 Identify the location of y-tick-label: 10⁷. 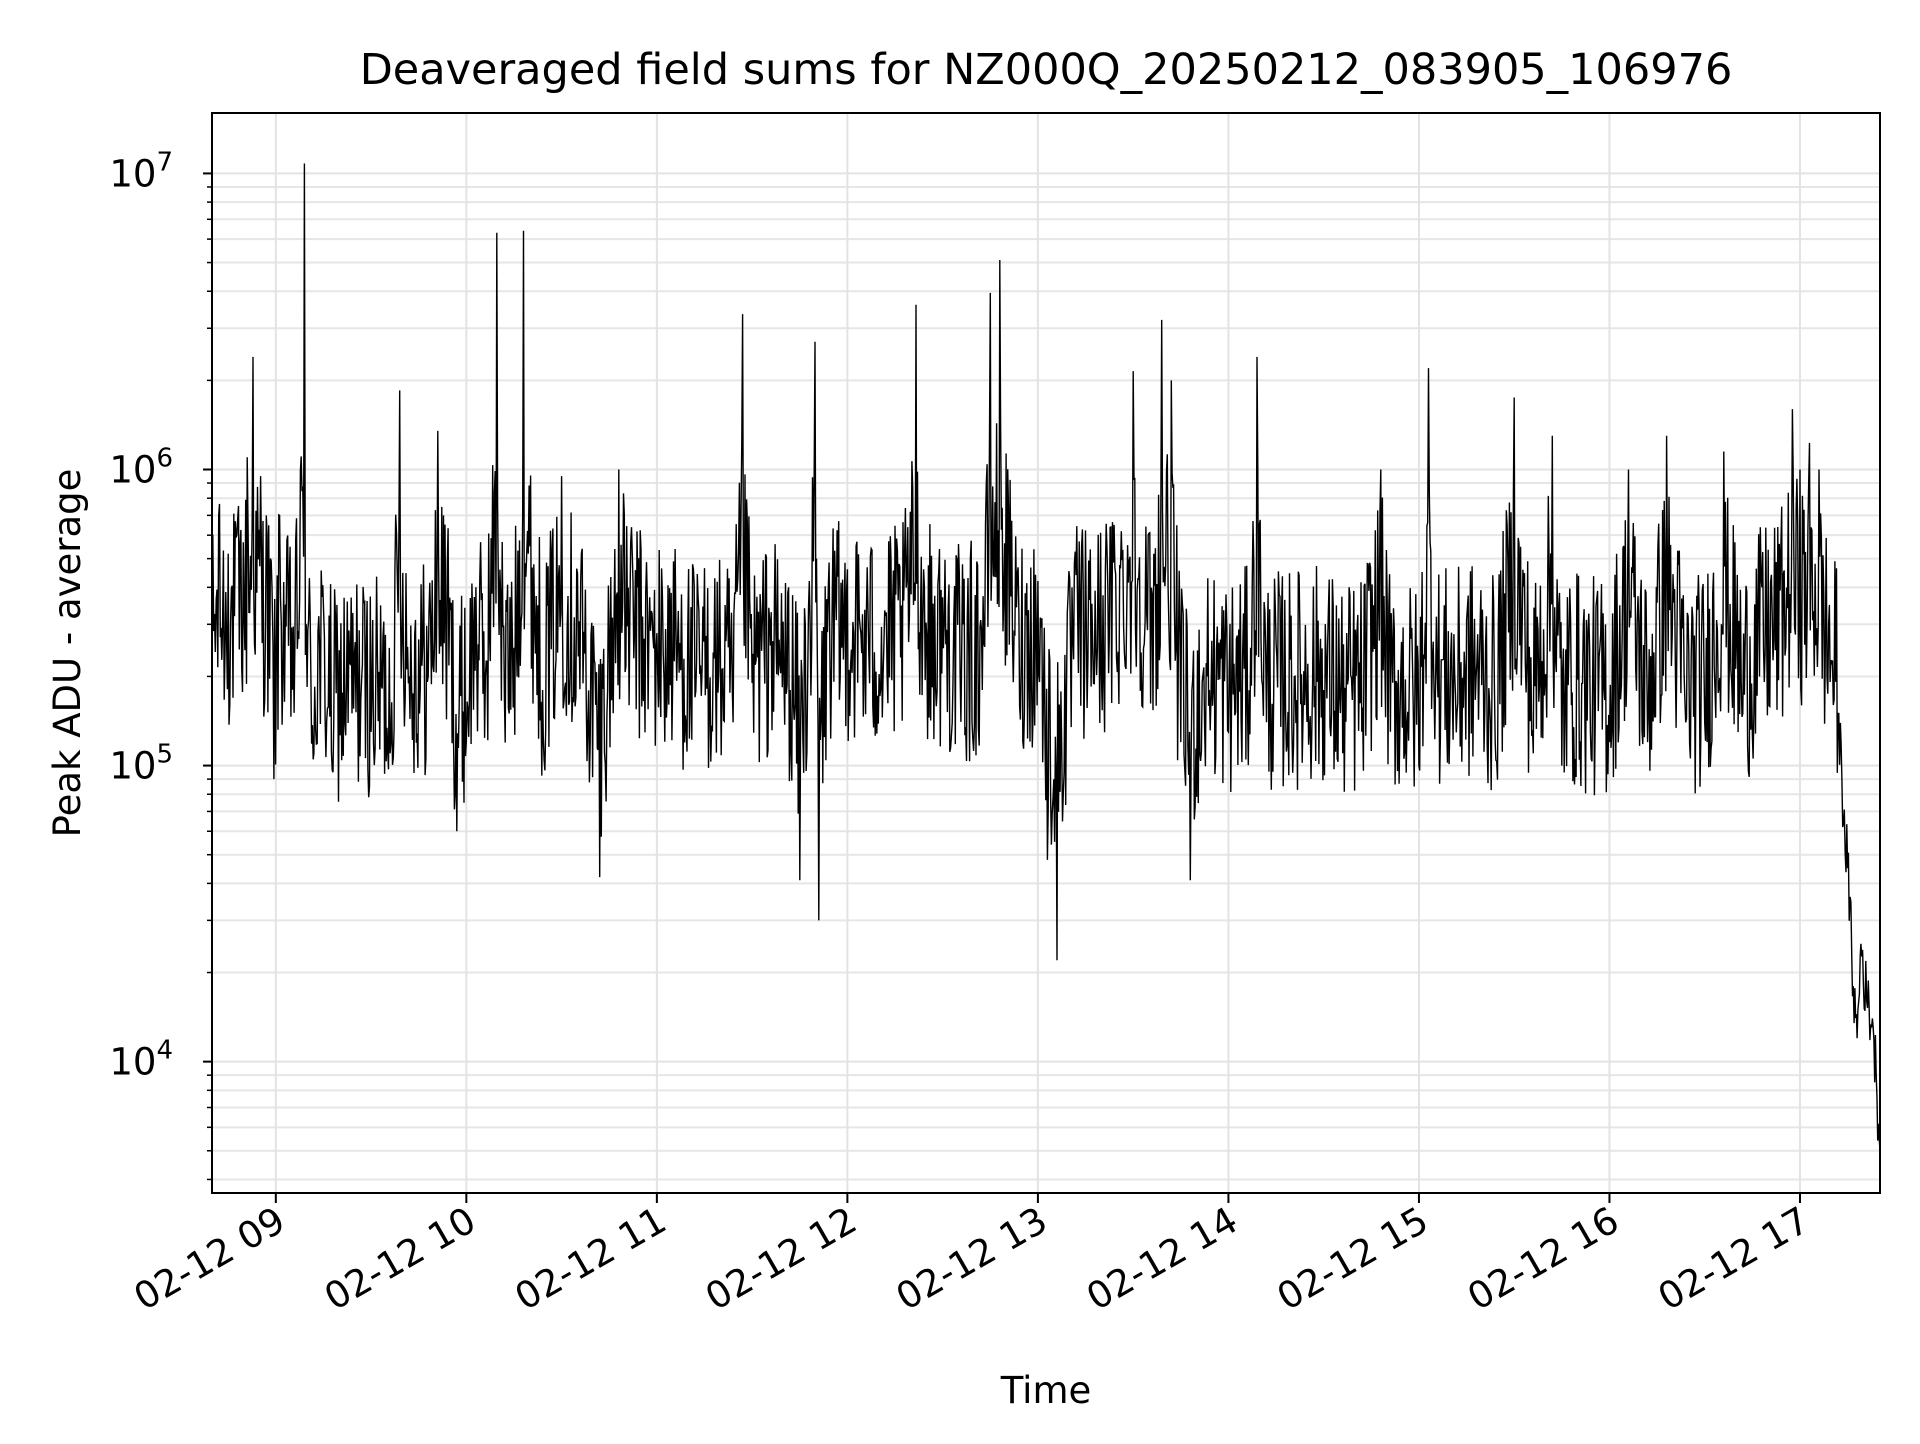
(141, 171).